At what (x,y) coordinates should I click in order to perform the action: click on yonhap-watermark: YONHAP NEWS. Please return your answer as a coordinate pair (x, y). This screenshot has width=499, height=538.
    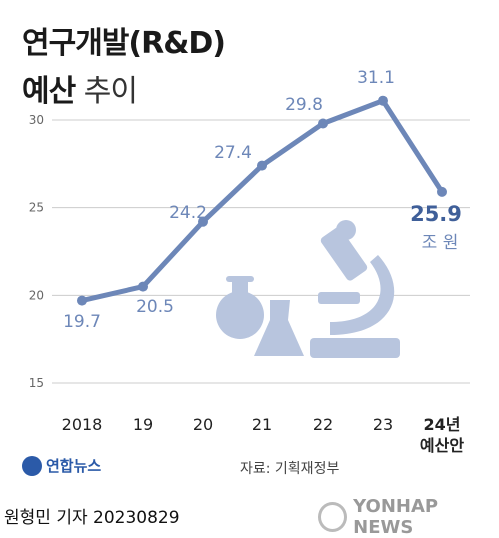
    Looking at the image, I should click on (408, 517).